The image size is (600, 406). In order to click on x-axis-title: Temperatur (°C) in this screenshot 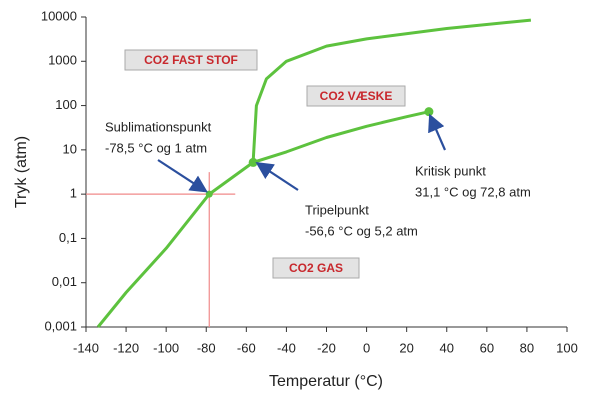, I will do `click(326, 381)`.